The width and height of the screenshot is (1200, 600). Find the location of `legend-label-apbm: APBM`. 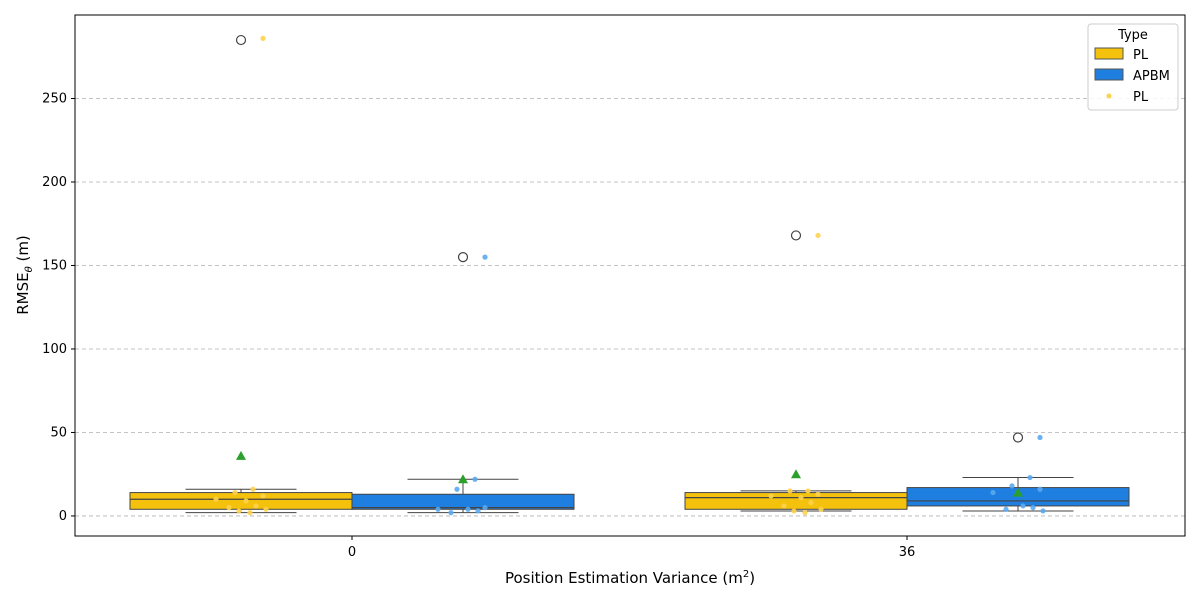

legend-label-apbm: APBM is located at coordinates (1151, 76).